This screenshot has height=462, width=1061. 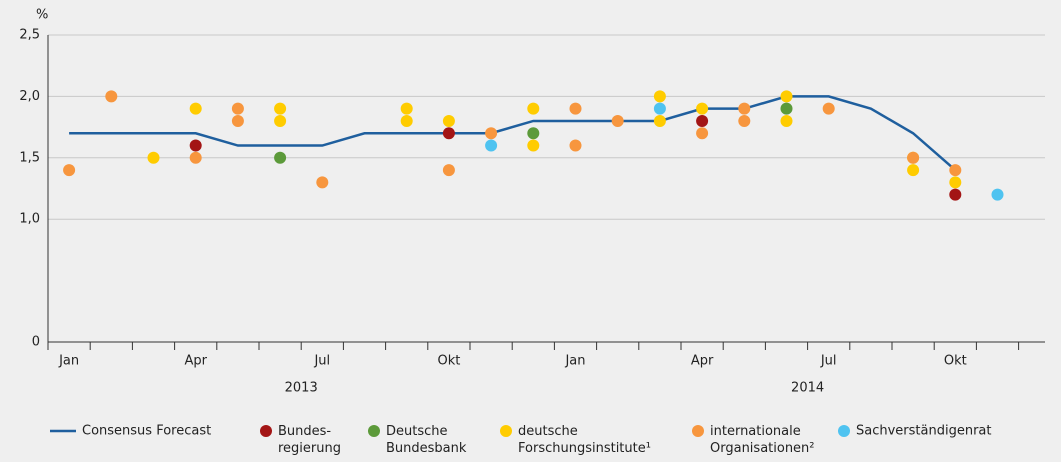 What do you see at coordinates (146, 431) in the screenshot?
I see `legend-label: Consensus Forecast` at bounding box center [146, 431].